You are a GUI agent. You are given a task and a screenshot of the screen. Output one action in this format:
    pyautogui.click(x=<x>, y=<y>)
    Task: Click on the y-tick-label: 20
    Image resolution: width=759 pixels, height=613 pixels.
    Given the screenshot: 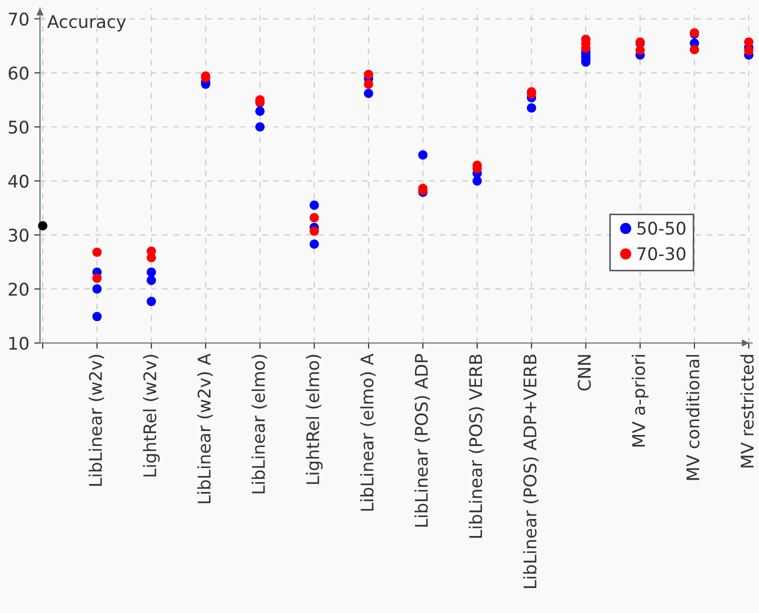 What is the action you would take?
    pyautogui.click(x=18, y=289)
    